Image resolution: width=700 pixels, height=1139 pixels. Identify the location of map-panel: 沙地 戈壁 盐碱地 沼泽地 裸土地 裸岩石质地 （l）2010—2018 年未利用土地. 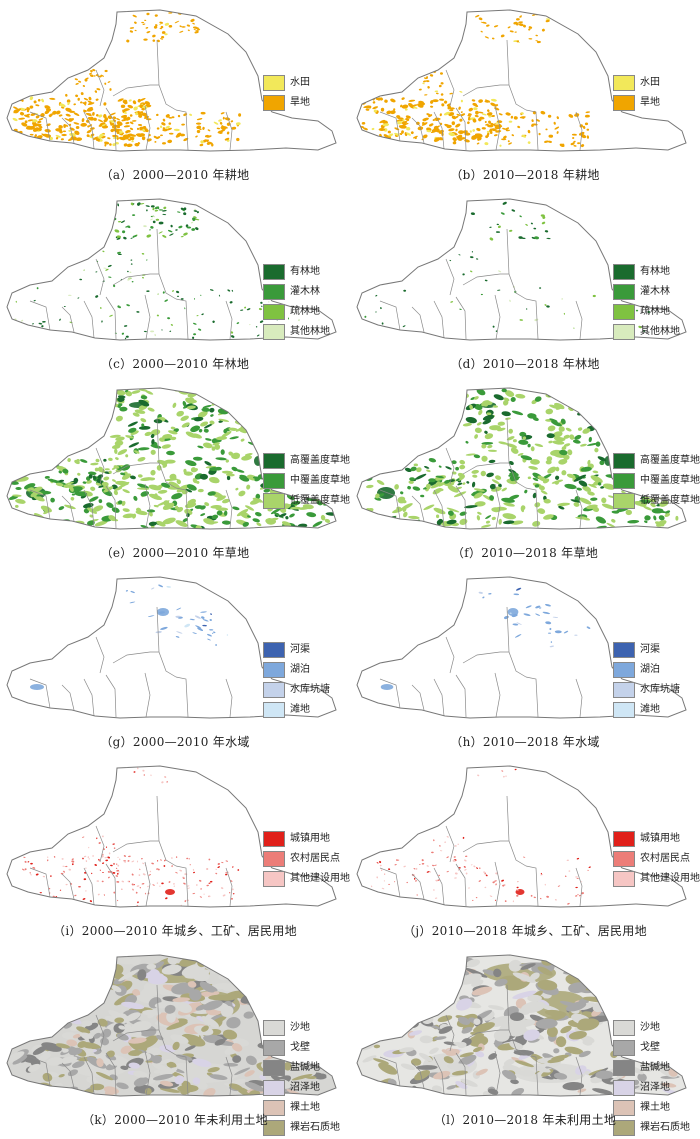
(525, 1040).